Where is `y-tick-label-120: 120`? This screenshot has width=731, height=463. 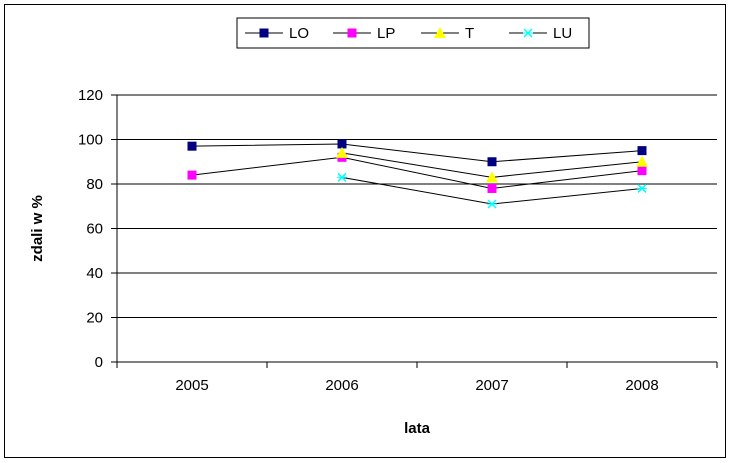 y-tick-label-120: 120 is located at coordinates (90, 95).